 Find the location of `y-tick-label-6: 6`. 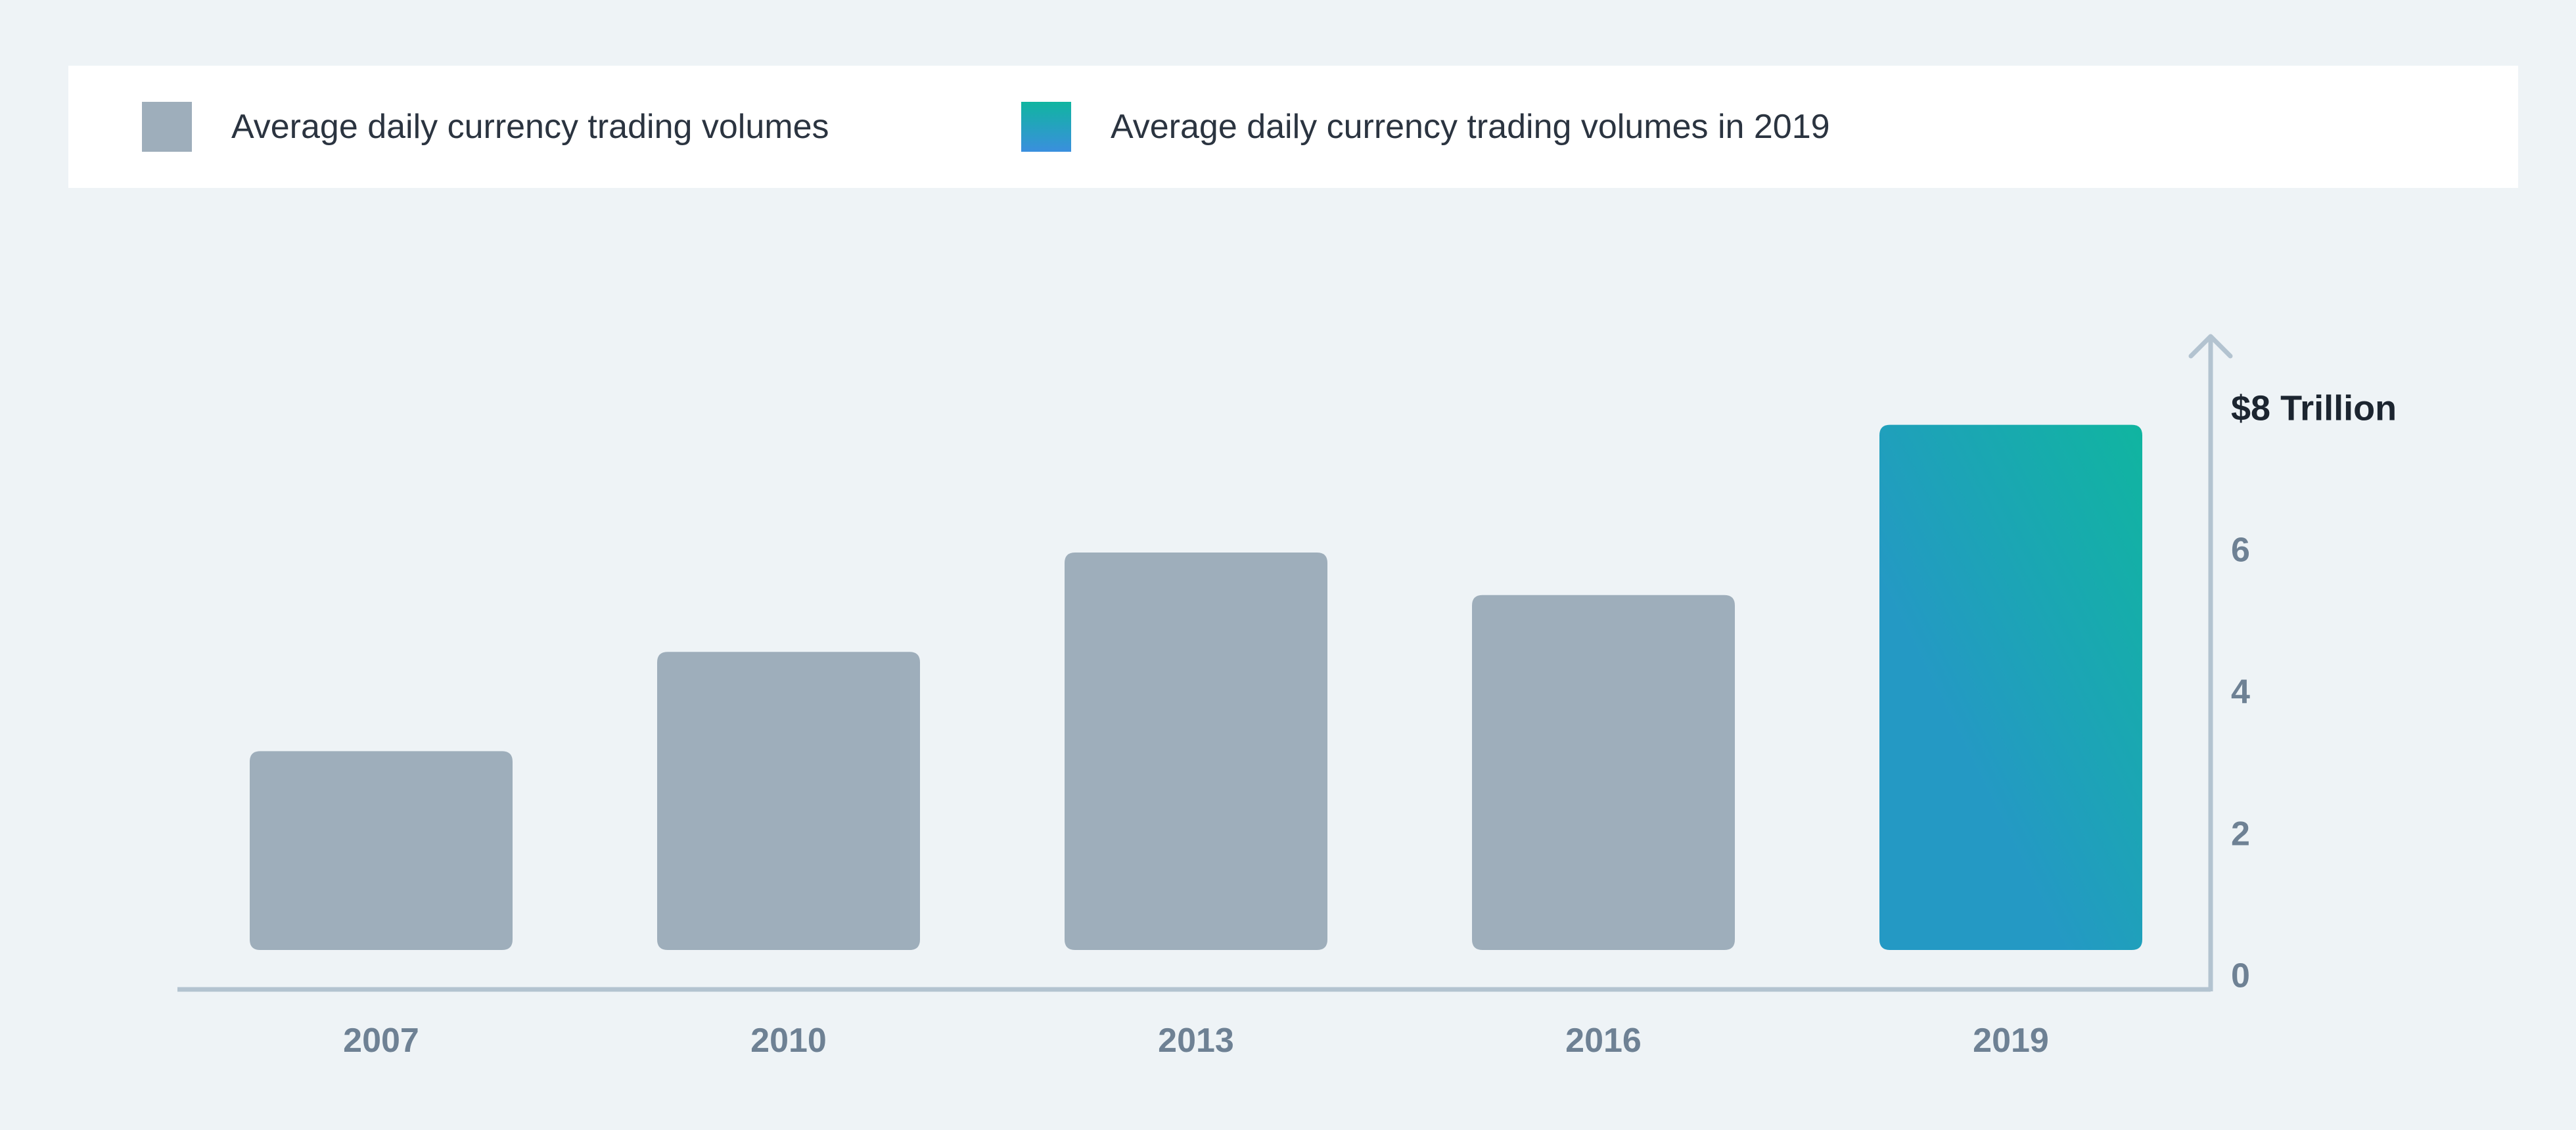

y-tick-label-6: 6 is located at coordinates (2240, 550).